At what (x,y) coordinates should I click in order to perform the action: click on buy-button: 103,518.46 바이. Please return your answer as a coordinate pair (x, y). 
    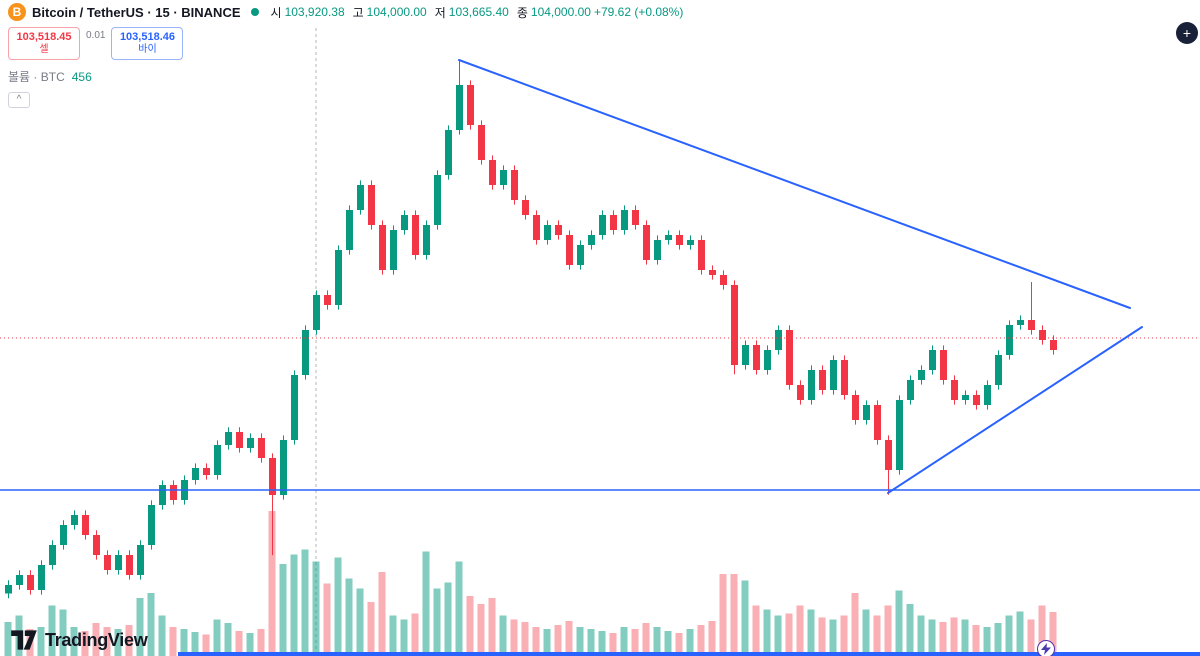
    Looking at the image, I should click on (147, 43).